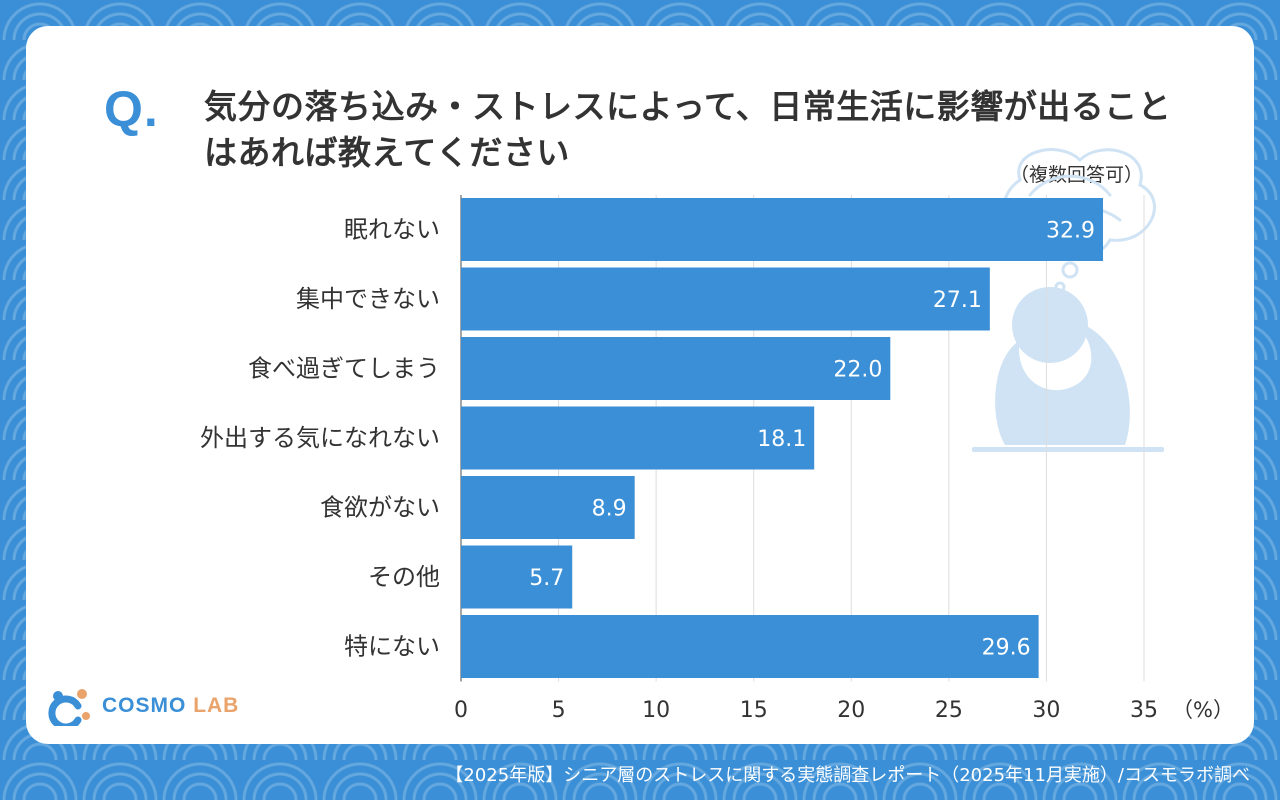 Image resolution: width=1280 pixels, height=800 pixels. What do you see at coordinates (1070, 231) in the screenshot?
I see `value-label: 32.9` at bounding box center [1070, 231].